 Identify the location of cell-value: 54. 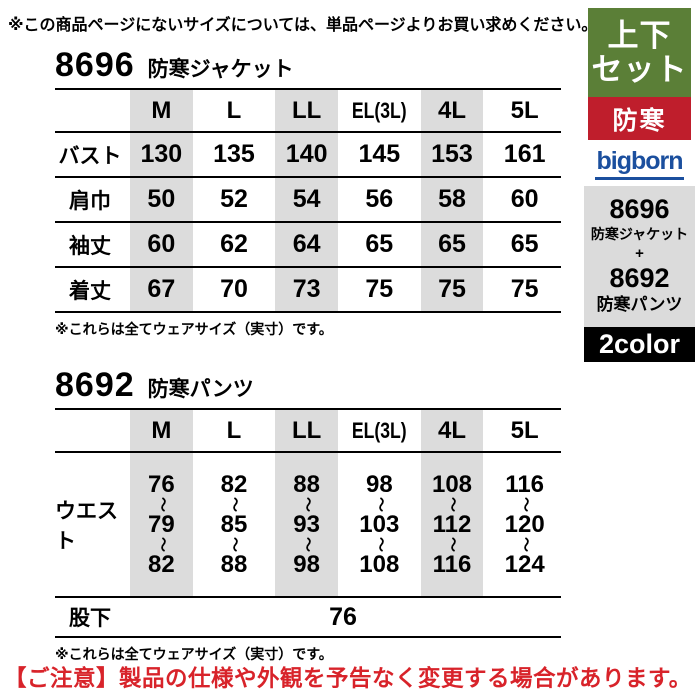
(306, 199).